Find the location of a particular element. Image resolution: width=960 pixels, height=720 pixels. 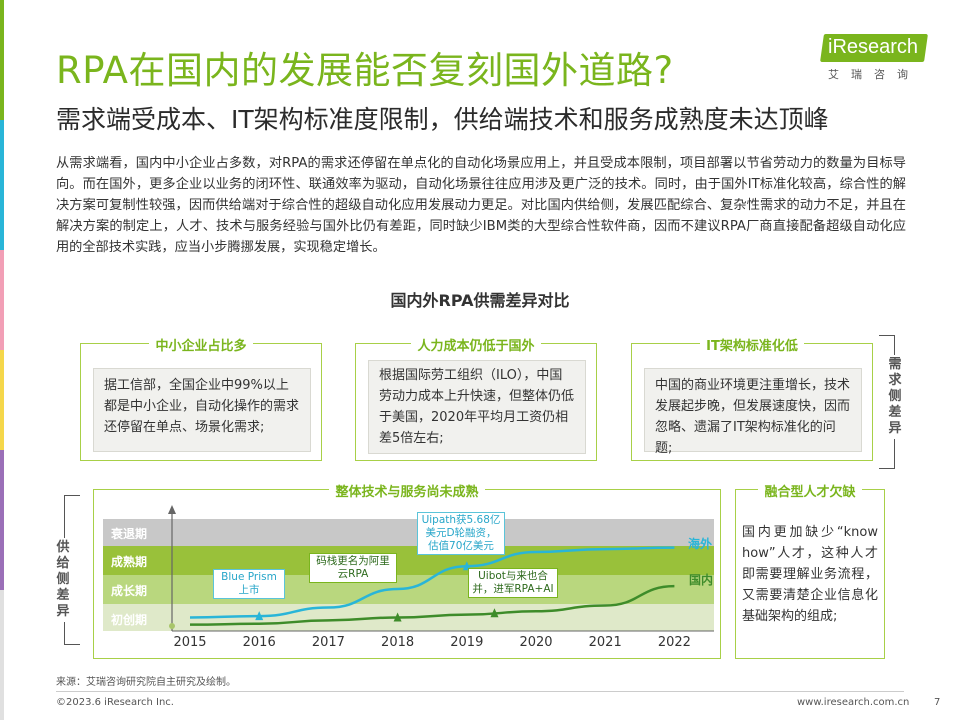

x-tick-label: 2020 is located at coordinates (536, 642).